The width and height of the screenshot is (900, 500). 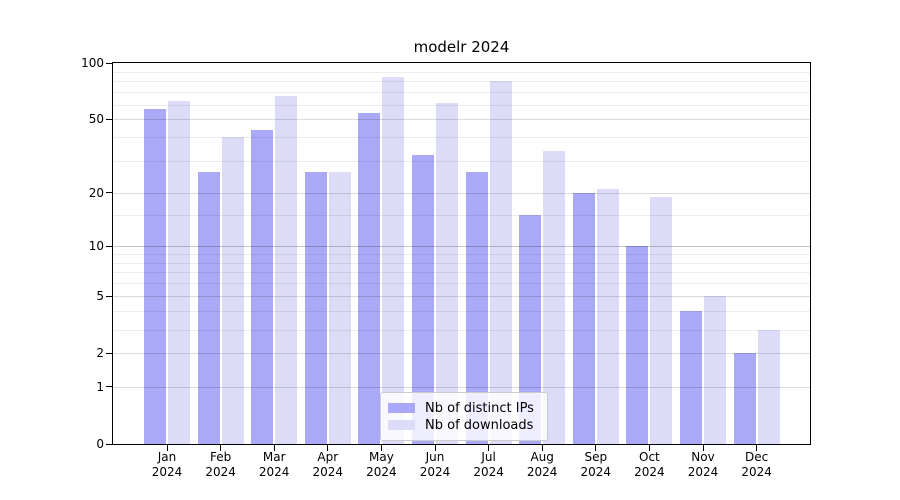 I want to click on y-tick-label: 0, so click(x=100, y=444).